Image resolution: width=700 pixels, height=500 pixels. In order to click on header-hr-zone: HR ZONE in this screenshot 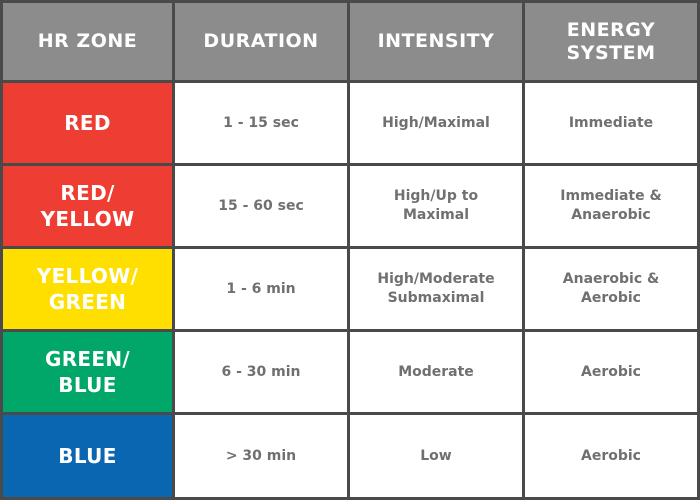, I will do `click(87, 41)`.